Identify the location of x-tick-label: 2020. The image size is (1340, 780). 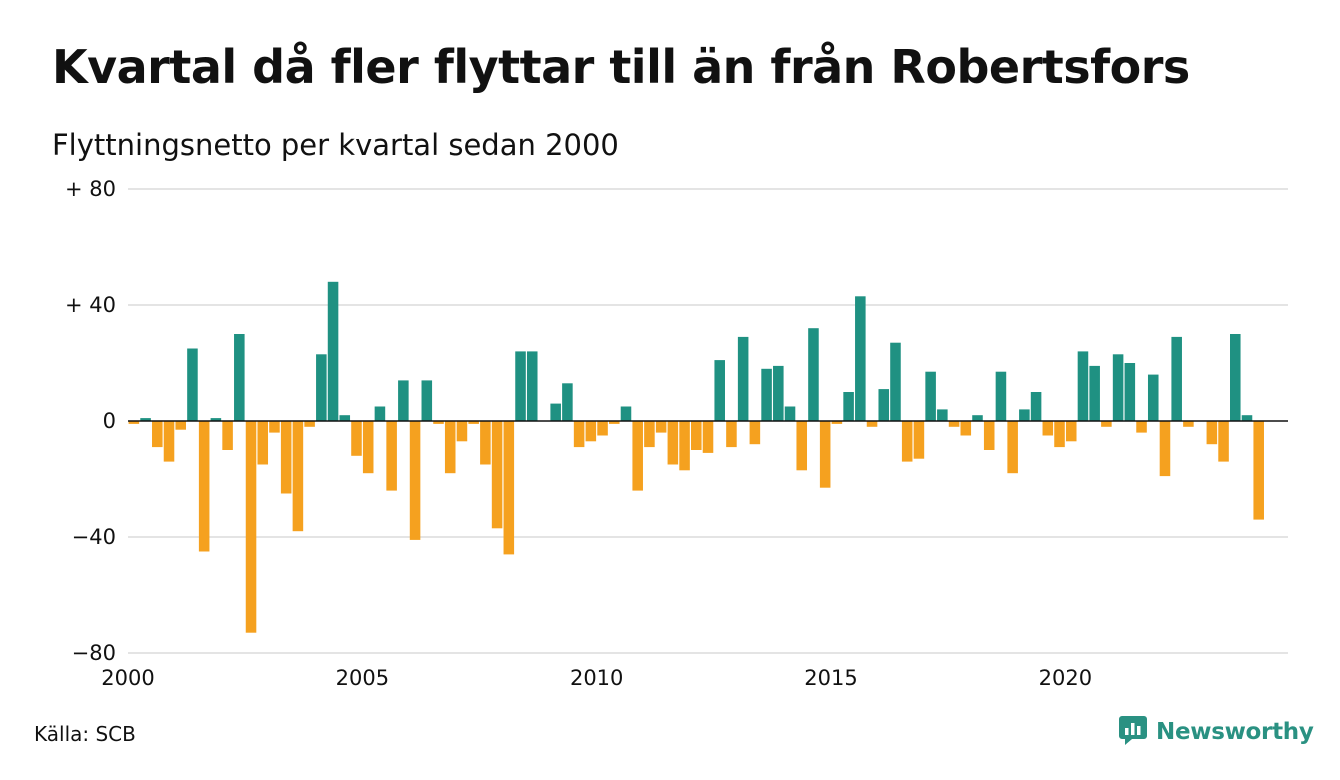
(1065, 678).